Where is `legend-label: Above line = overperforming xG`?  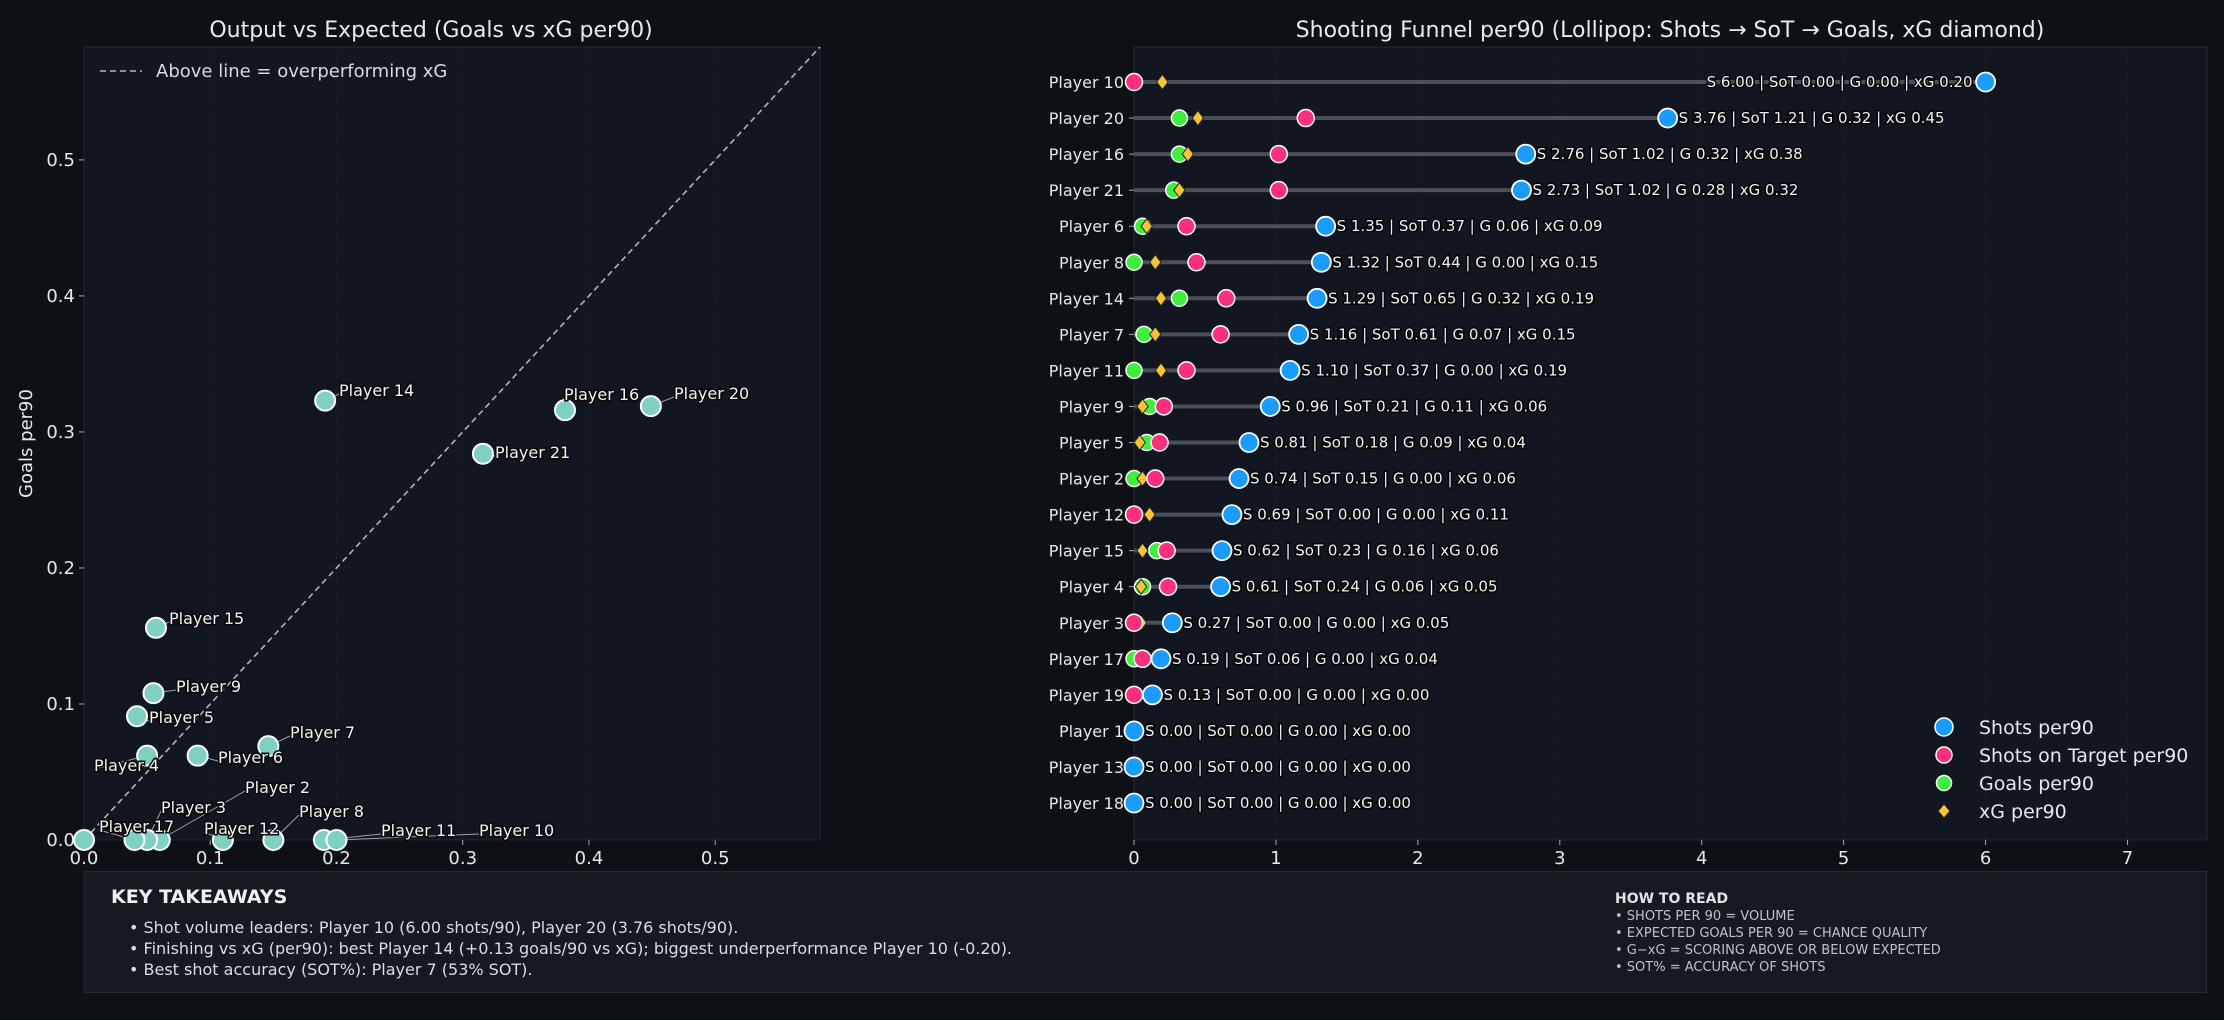
legend-label: Above line = overperforming xG is located at coordinates (301, 71).